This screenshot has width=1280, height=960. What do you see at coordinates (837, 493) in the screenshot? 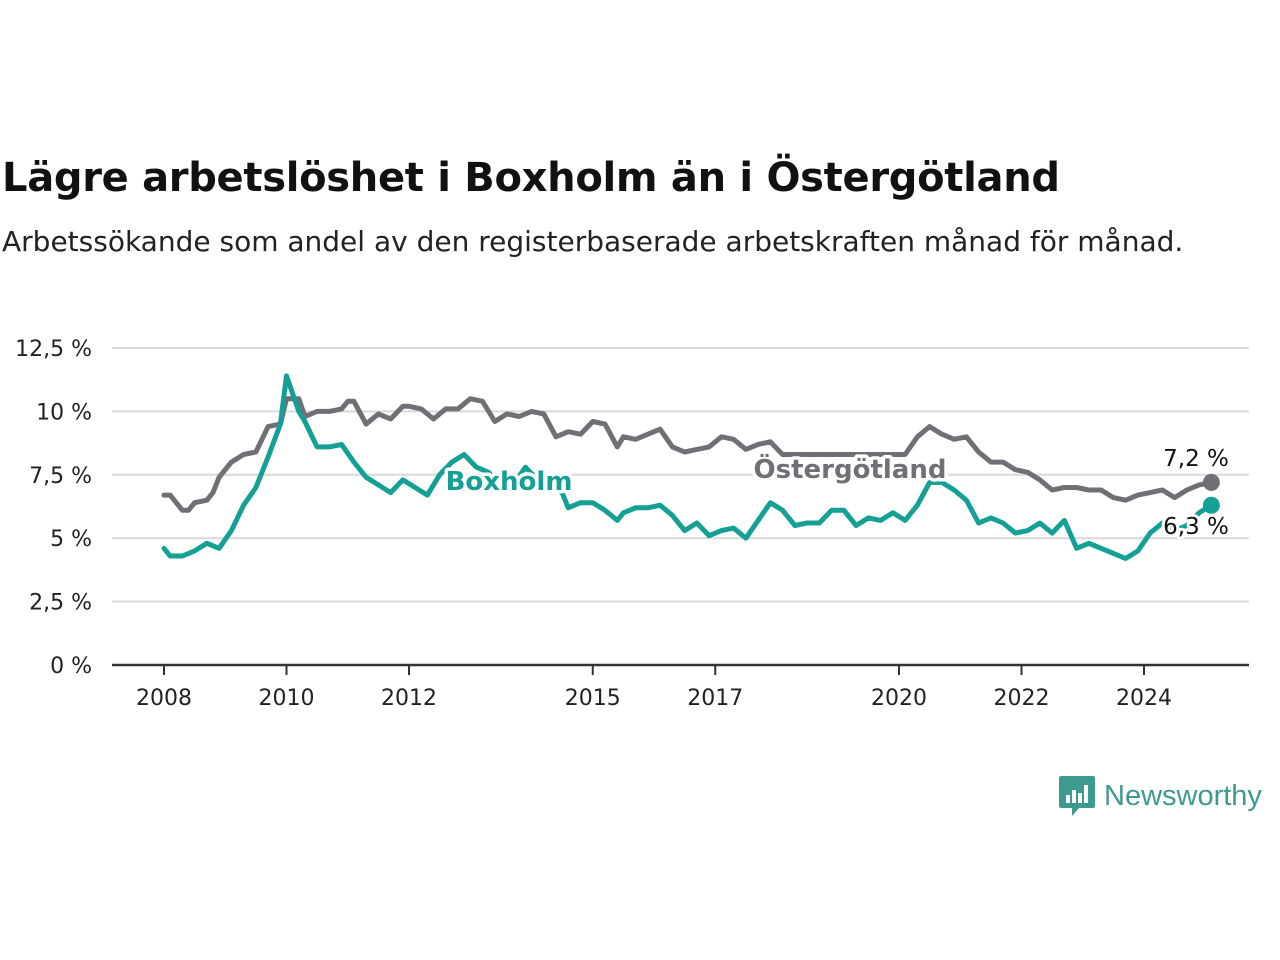
I see `series-labels: Östergötland Boxholm 7,2 % 6,3 %` at bounding box center [837, 493].